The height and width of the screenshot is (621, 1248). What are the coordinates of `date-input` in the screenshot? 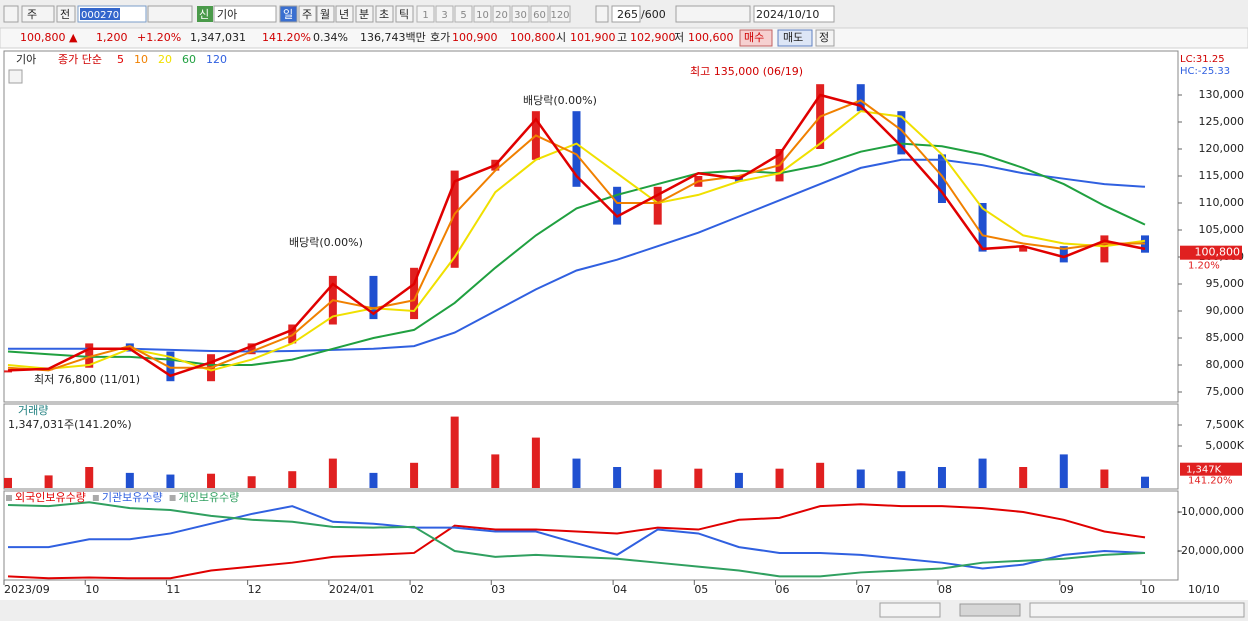 It's located at (794, 14).